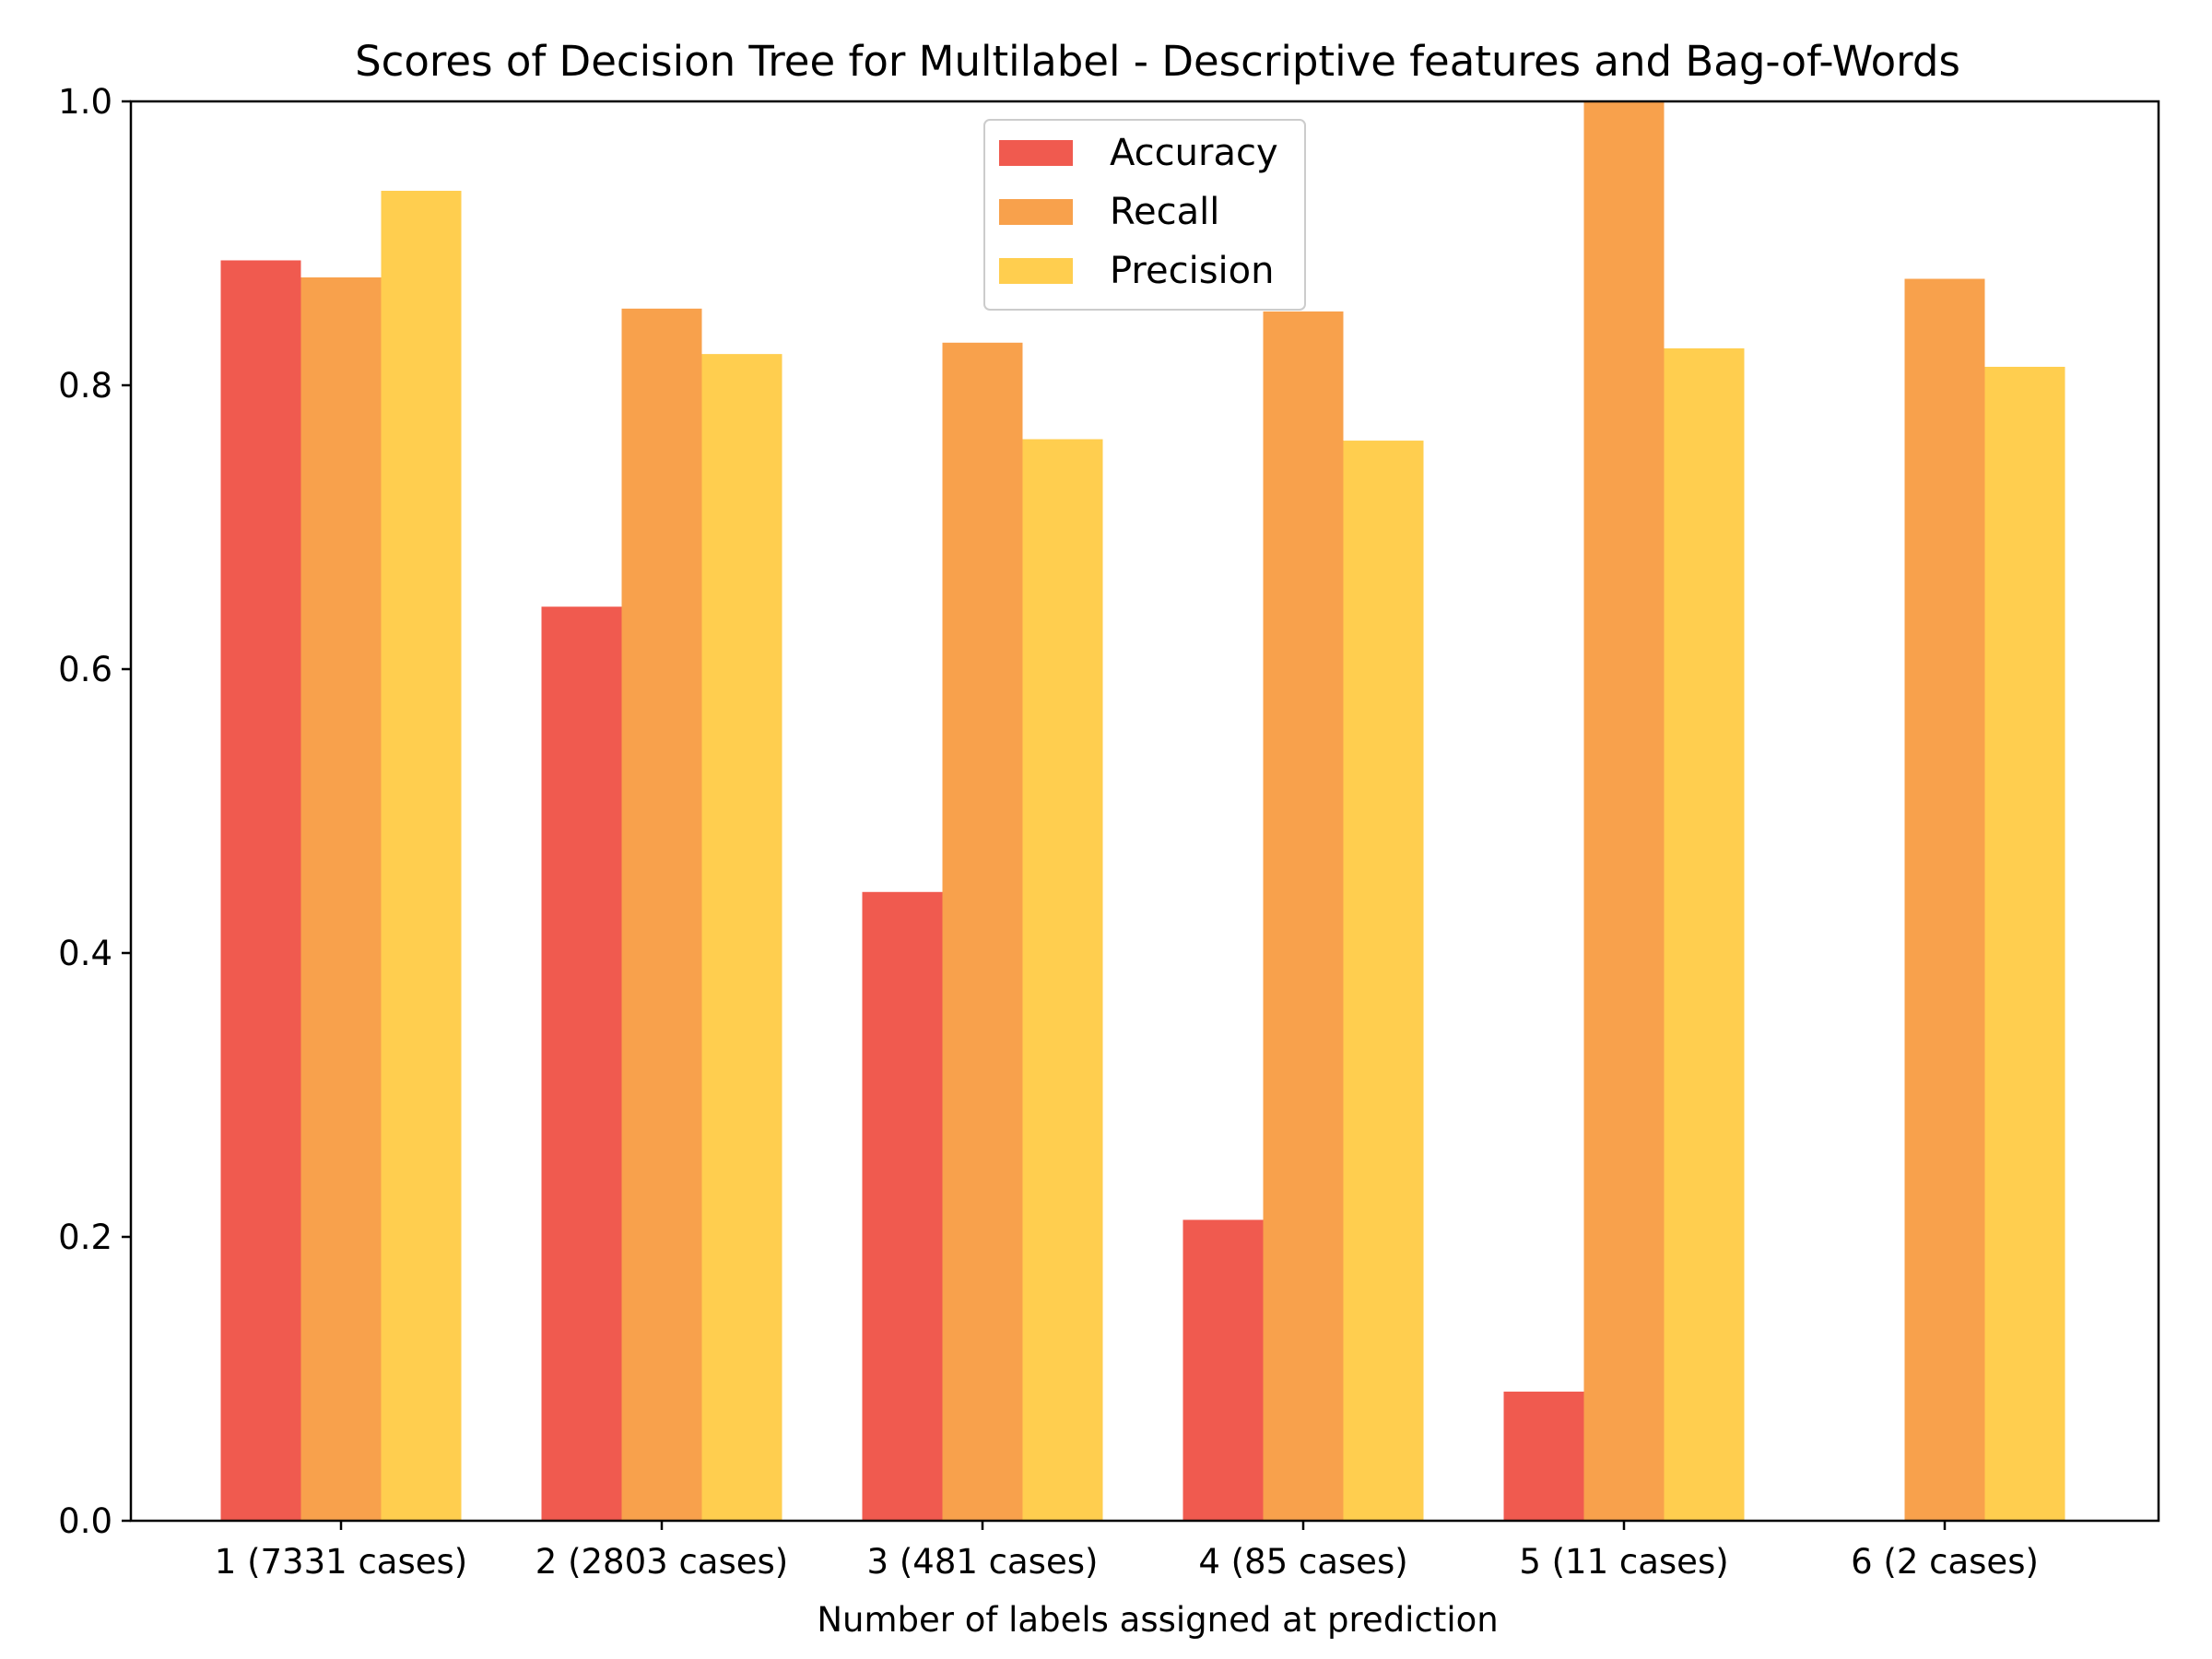 This screenshot has height=1659, width=2212. Describe the element at coordinates (1164, 212) in the screenshot. I see `legend-label-recall: Recall` at that location.